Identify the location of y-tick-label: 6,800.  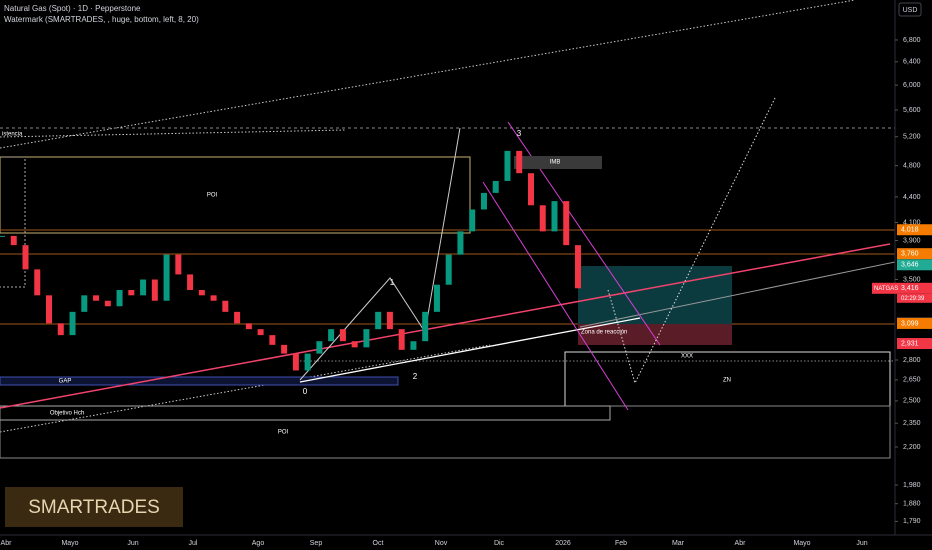
(912, 40).